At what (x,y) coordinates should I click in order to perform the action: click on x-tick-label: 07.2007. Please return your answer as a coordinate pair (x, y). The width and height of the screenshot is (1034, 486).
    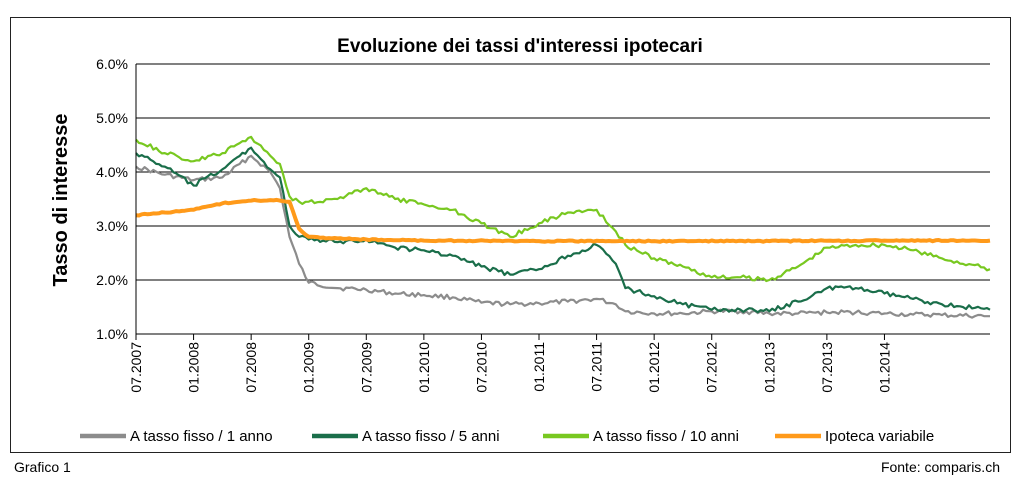
    Looking at the image, I should click on (136, 367).